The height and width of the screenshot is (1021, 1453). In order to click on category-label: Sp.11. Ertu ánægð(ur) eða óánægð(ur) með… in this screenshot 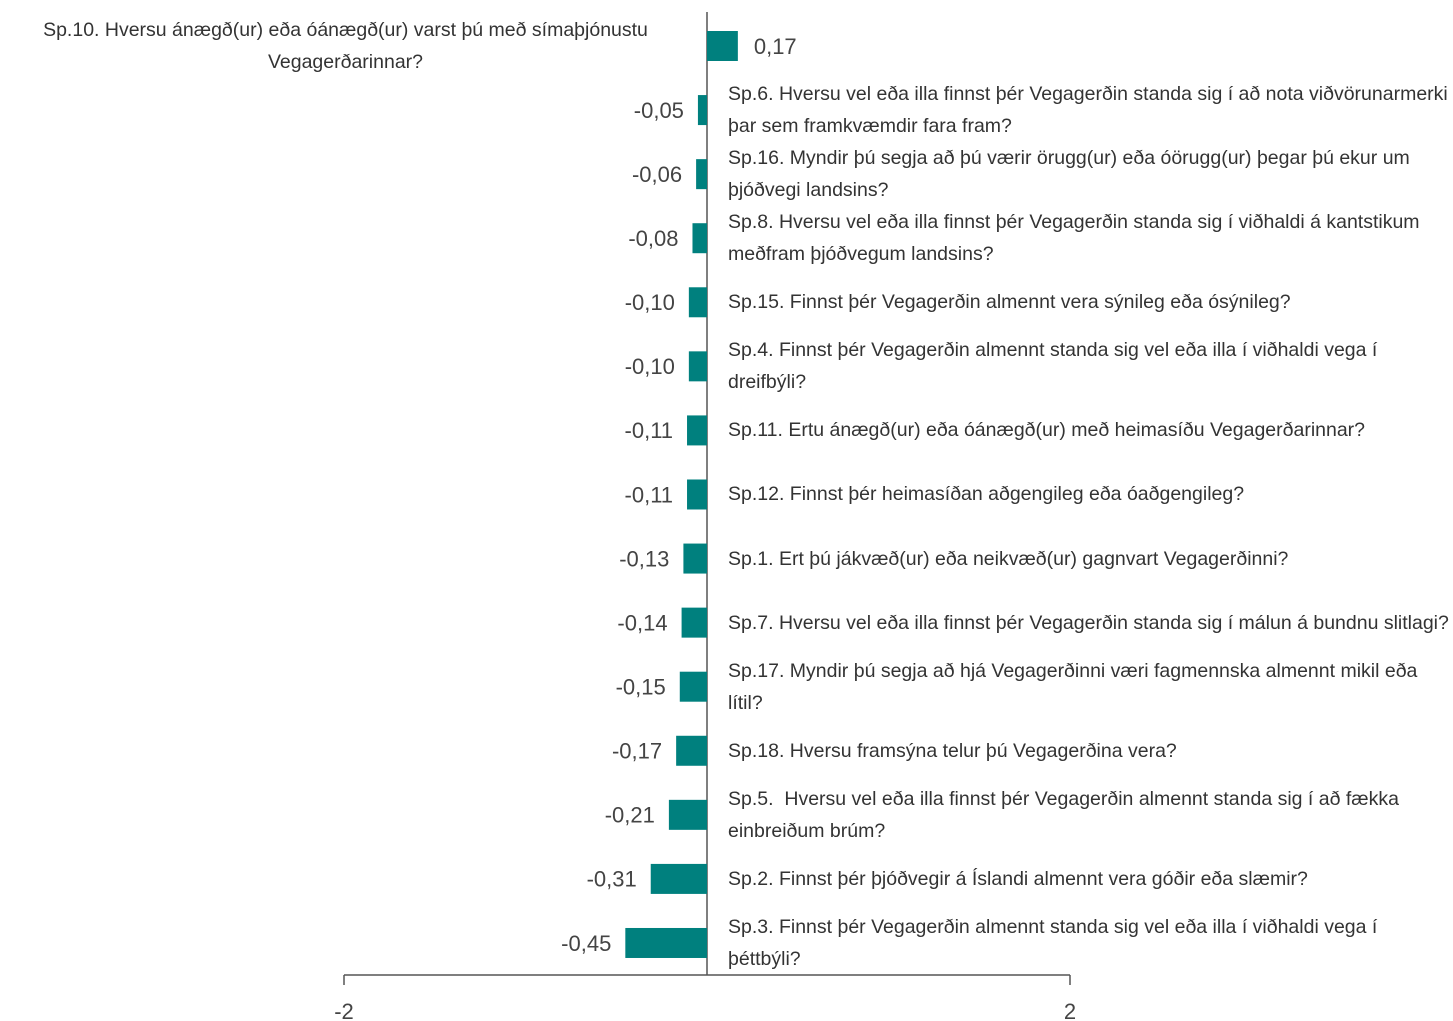, I will do `click(1047, 430)`.